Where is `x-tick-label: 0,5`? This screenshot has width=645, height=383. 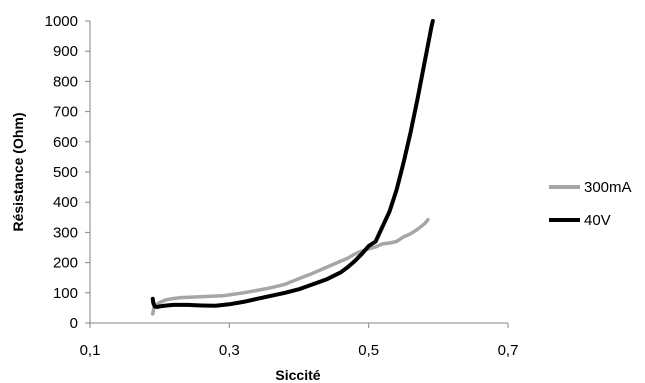 x-tick-label: 0,5 is located at coordinates (368, 350).